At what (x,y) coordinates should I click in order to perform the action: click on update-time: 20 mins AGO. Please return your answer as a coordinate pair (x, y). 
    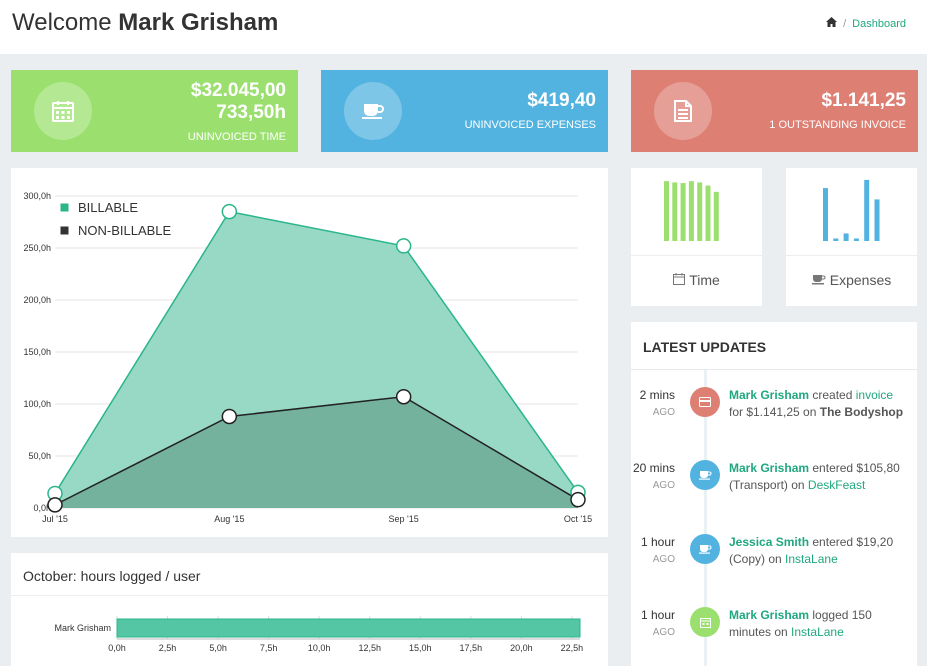
    Looking at the image, I should click on (653, 477).